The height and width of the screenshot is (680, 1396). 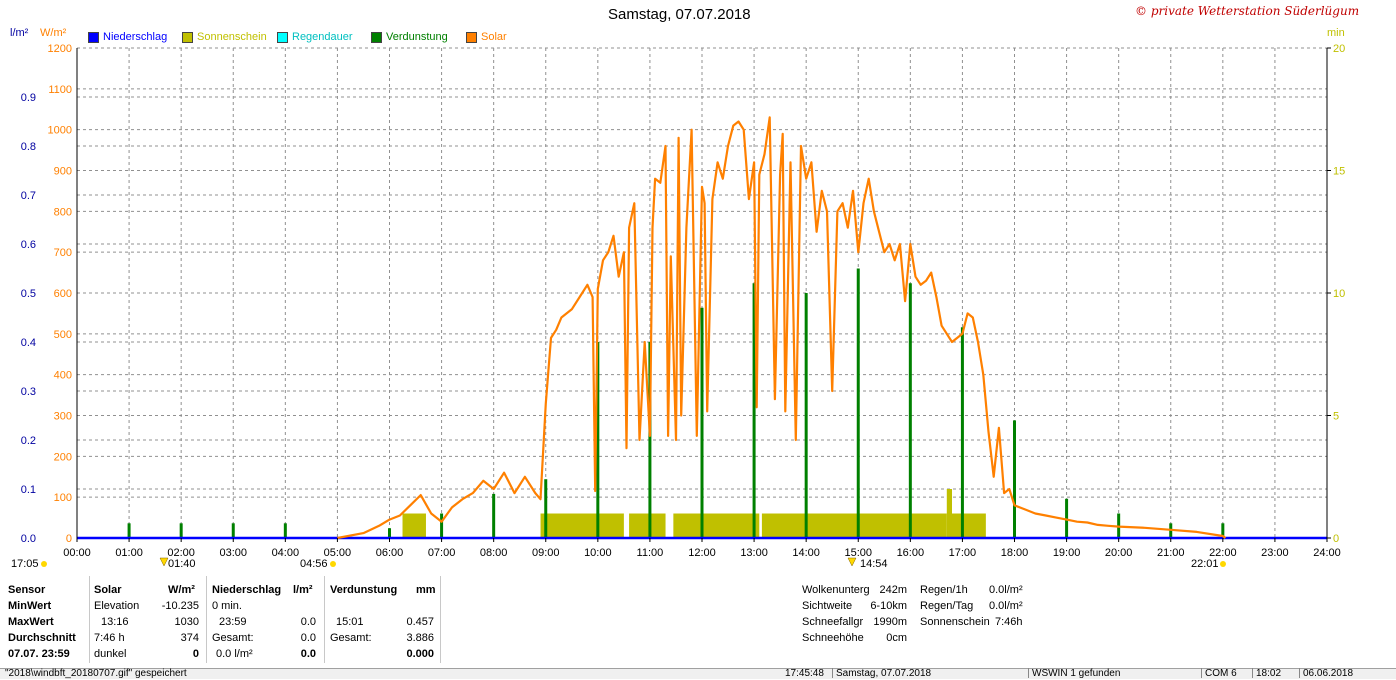 I want to click on niederschlag-header: Niederschlag, so click(x=247, y=590).